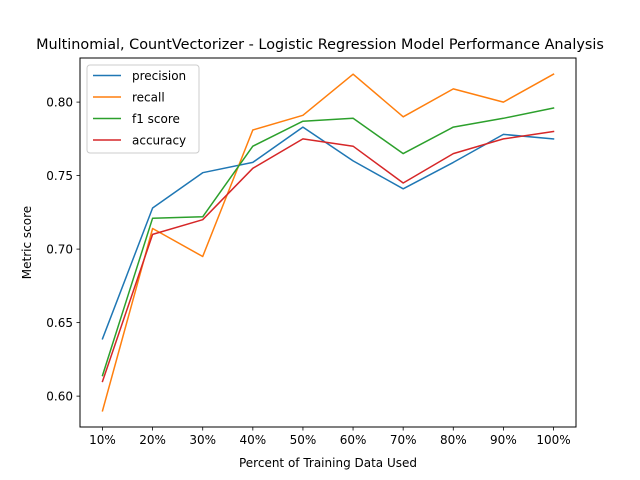  I want to click on x-tick-label: 30%, so click(202, 440).